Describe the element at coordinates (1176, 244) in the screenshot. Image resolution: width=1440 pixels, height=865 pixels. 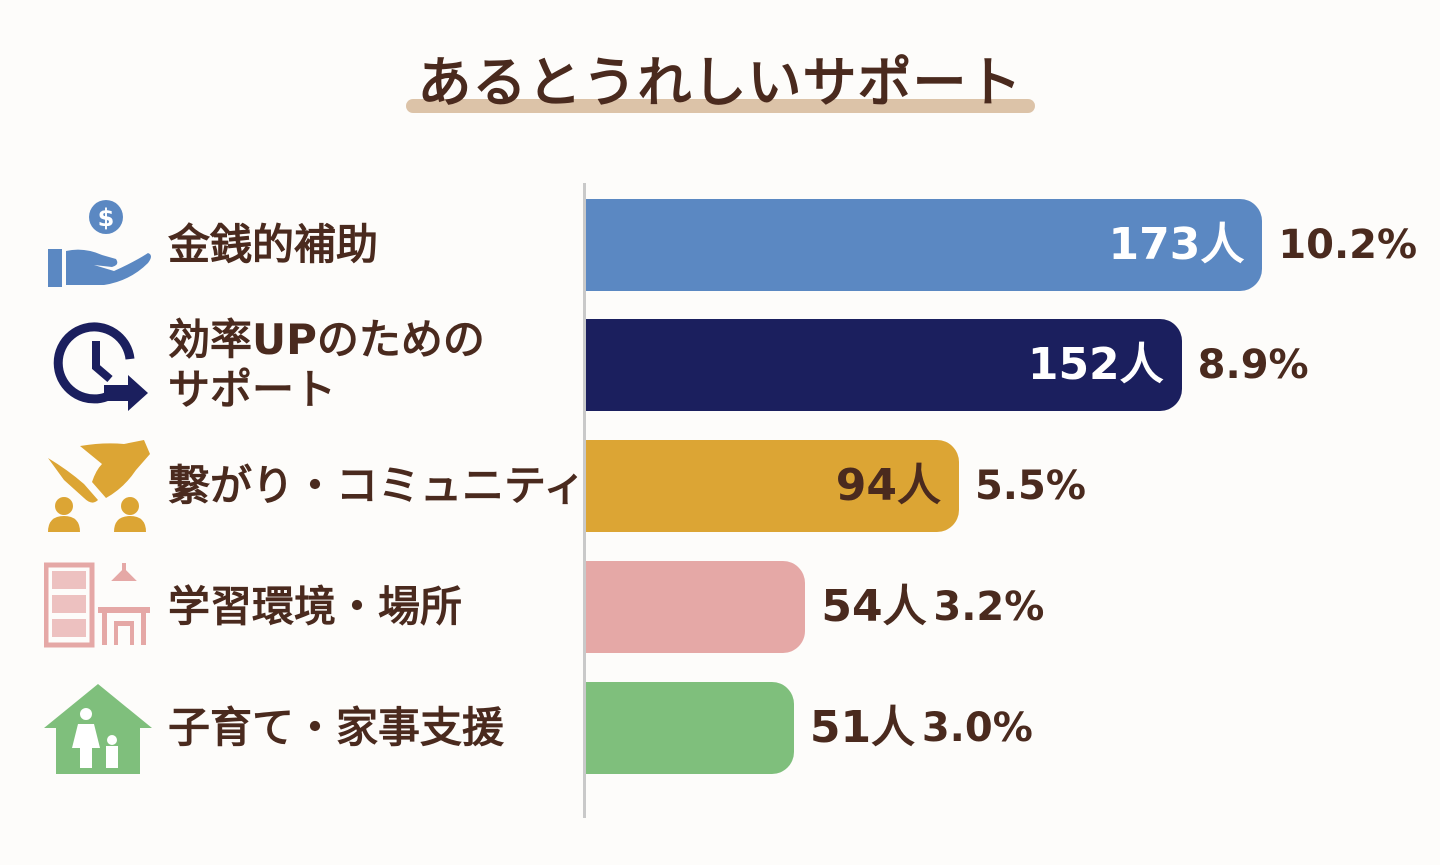
I see `value-label: 173人` at that location.